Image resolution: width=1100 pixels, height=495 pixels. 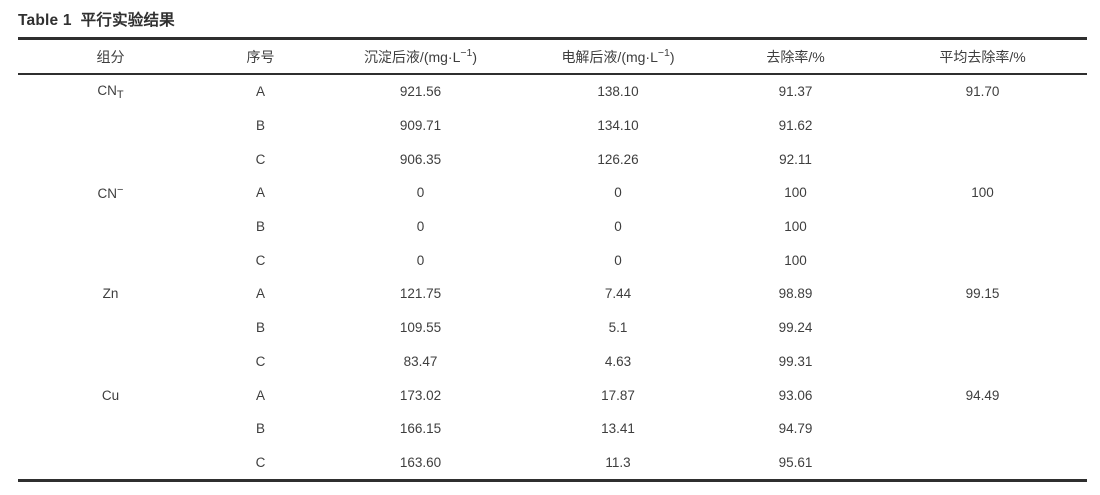 What do you see at coordinates (795, 429) in the screenshot?
I see `removal-rate-cell: 94.79` at bounding box center [795, 429].